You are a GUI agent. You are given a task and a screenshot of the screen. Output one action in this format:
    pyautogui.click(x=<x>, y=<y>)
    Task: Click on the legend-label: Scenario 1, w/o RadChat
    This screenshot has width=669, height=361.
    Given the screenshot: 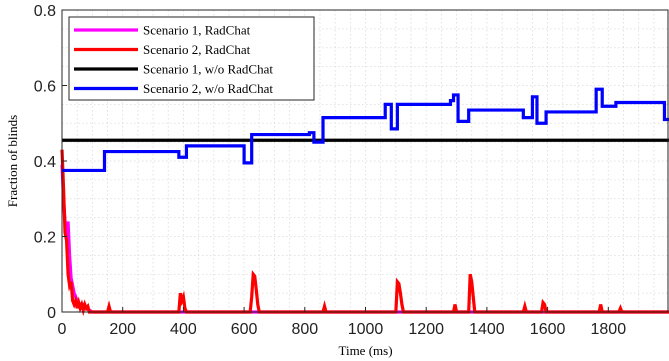 What is the action you would take?
    pyautogui.click(x=208, y=69)
    